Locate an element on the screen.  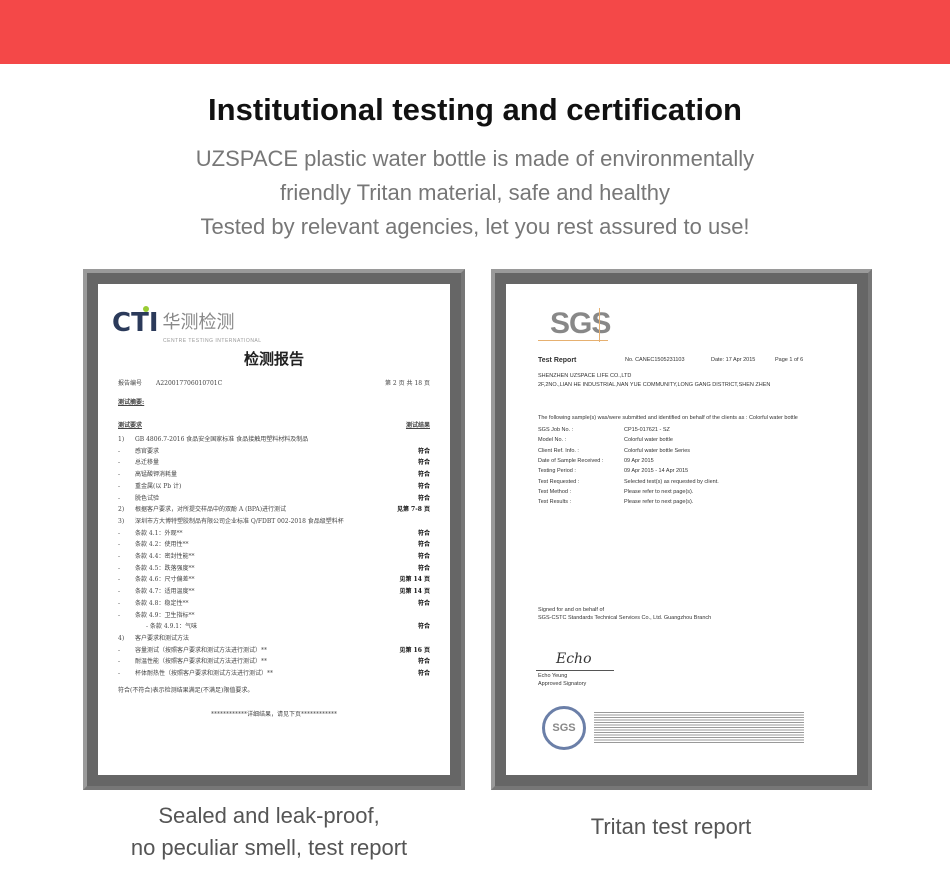
row-requirement: 条款 4.7：适用温度** is located at coordinates (165, 592).